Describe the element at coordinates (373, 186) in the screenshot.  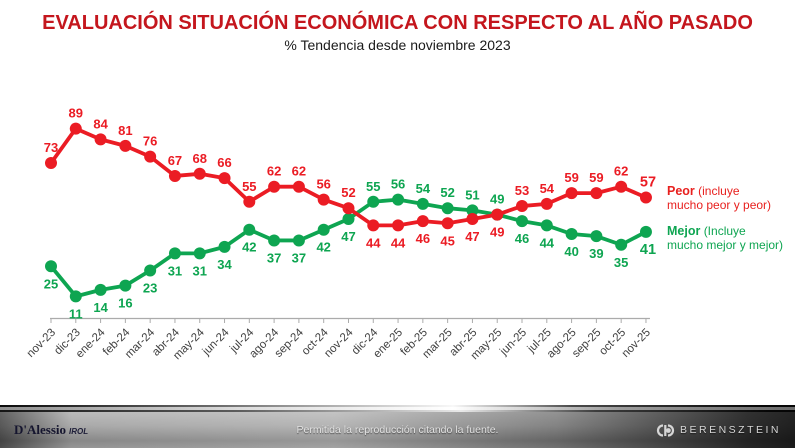
I see `data-label-mejor: 55` at that location.